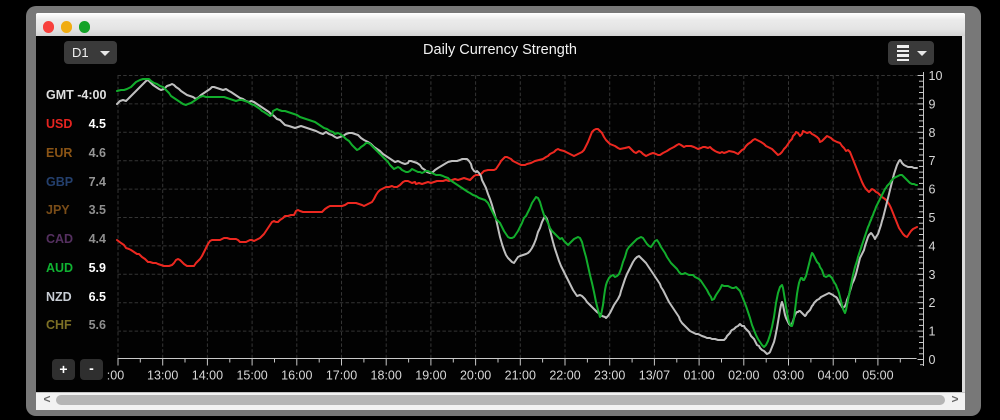 This screenshot has height=420, width=1000. I want to click on svg-text: 23:00, so click(609, 376).